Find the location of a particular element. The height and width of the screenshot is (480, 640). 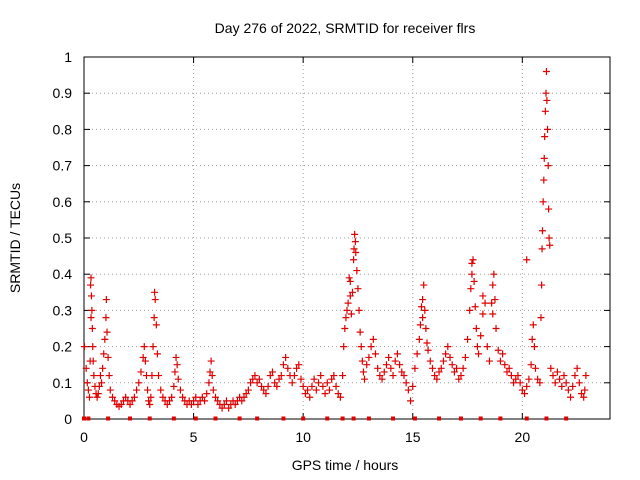

x-tick-label: 0 is located at coordinates (84, 437).